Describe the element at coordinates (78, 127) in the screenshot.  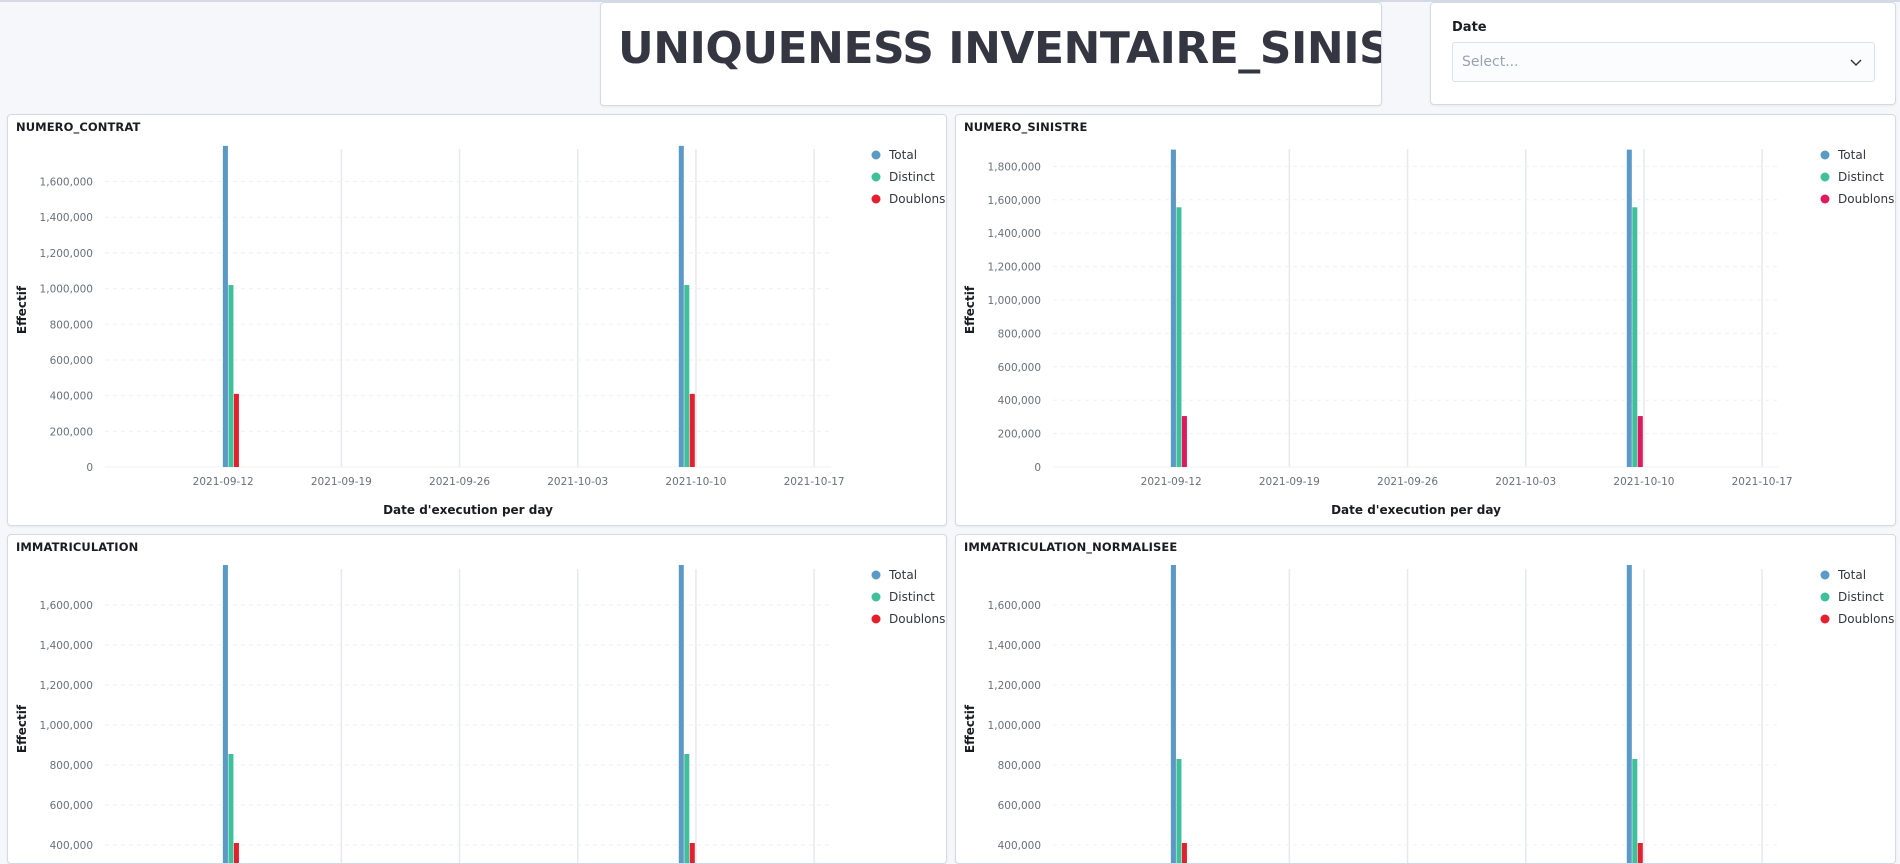
I see `chart-title: NUMERO_CONTRAT` at that location.